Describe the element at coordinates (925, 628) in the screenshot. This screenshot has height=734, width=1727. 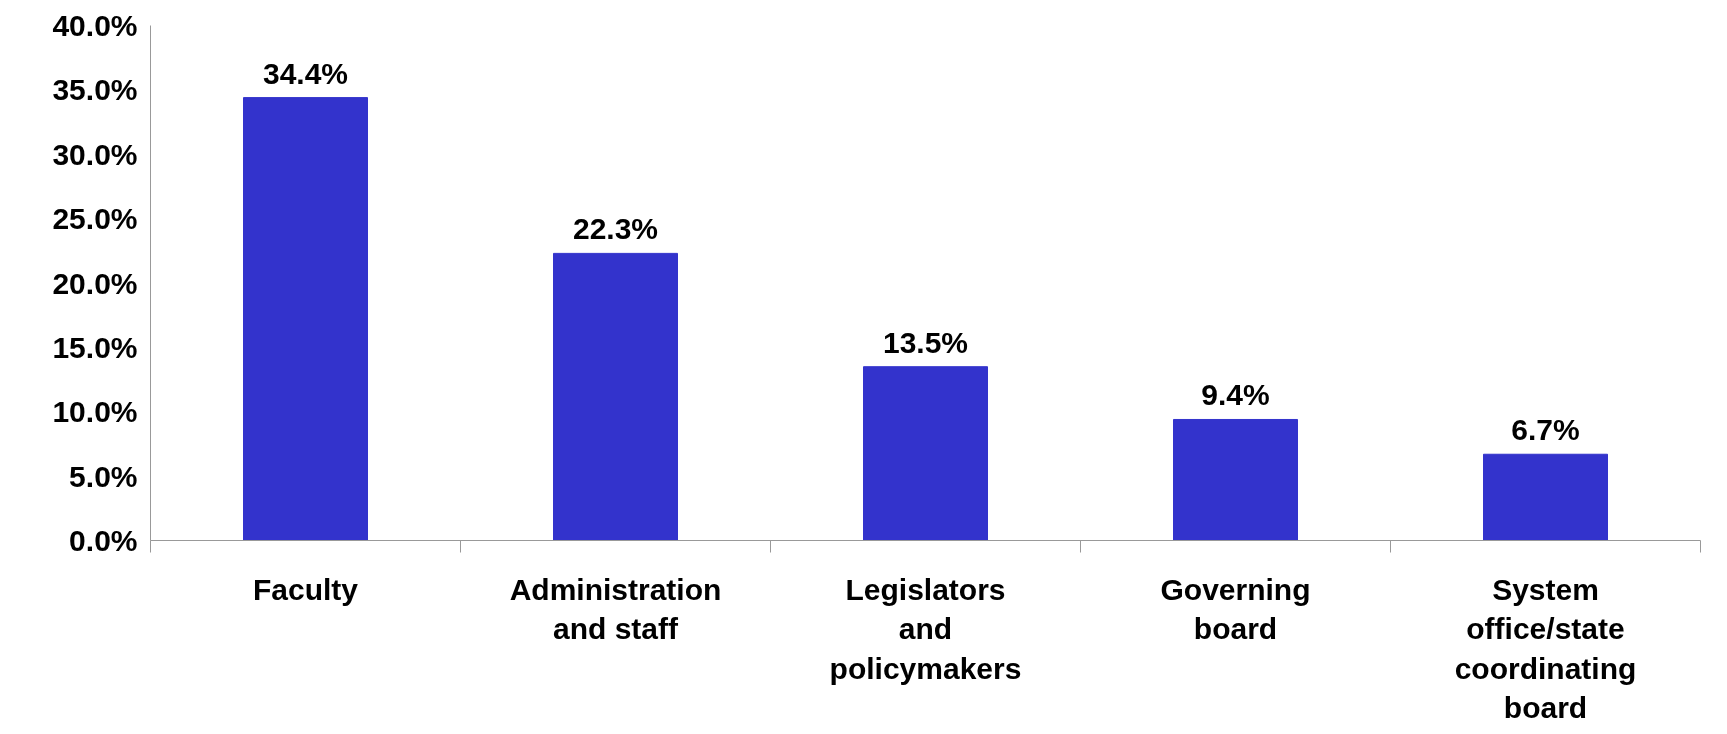
I see `x-tick-label: Legislators and policymakers` at that location.